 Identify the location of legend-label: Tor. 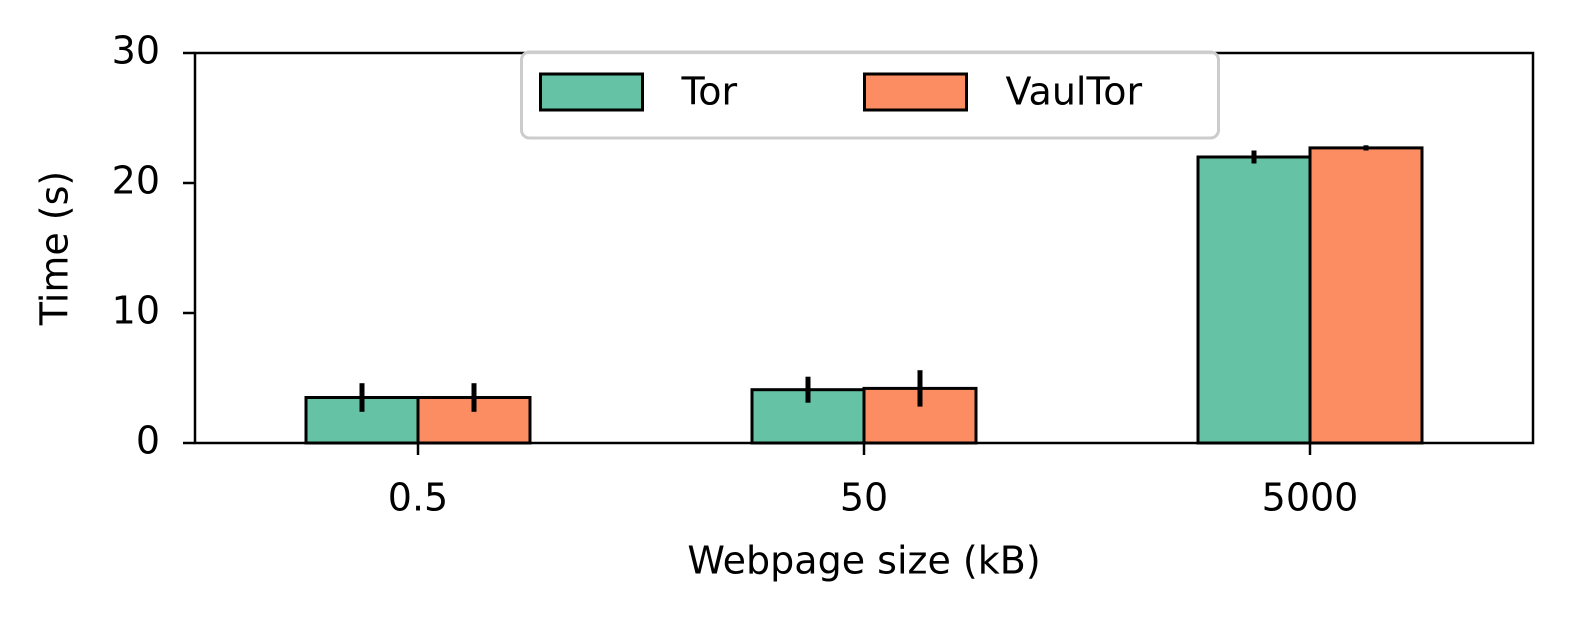
(709, 92).